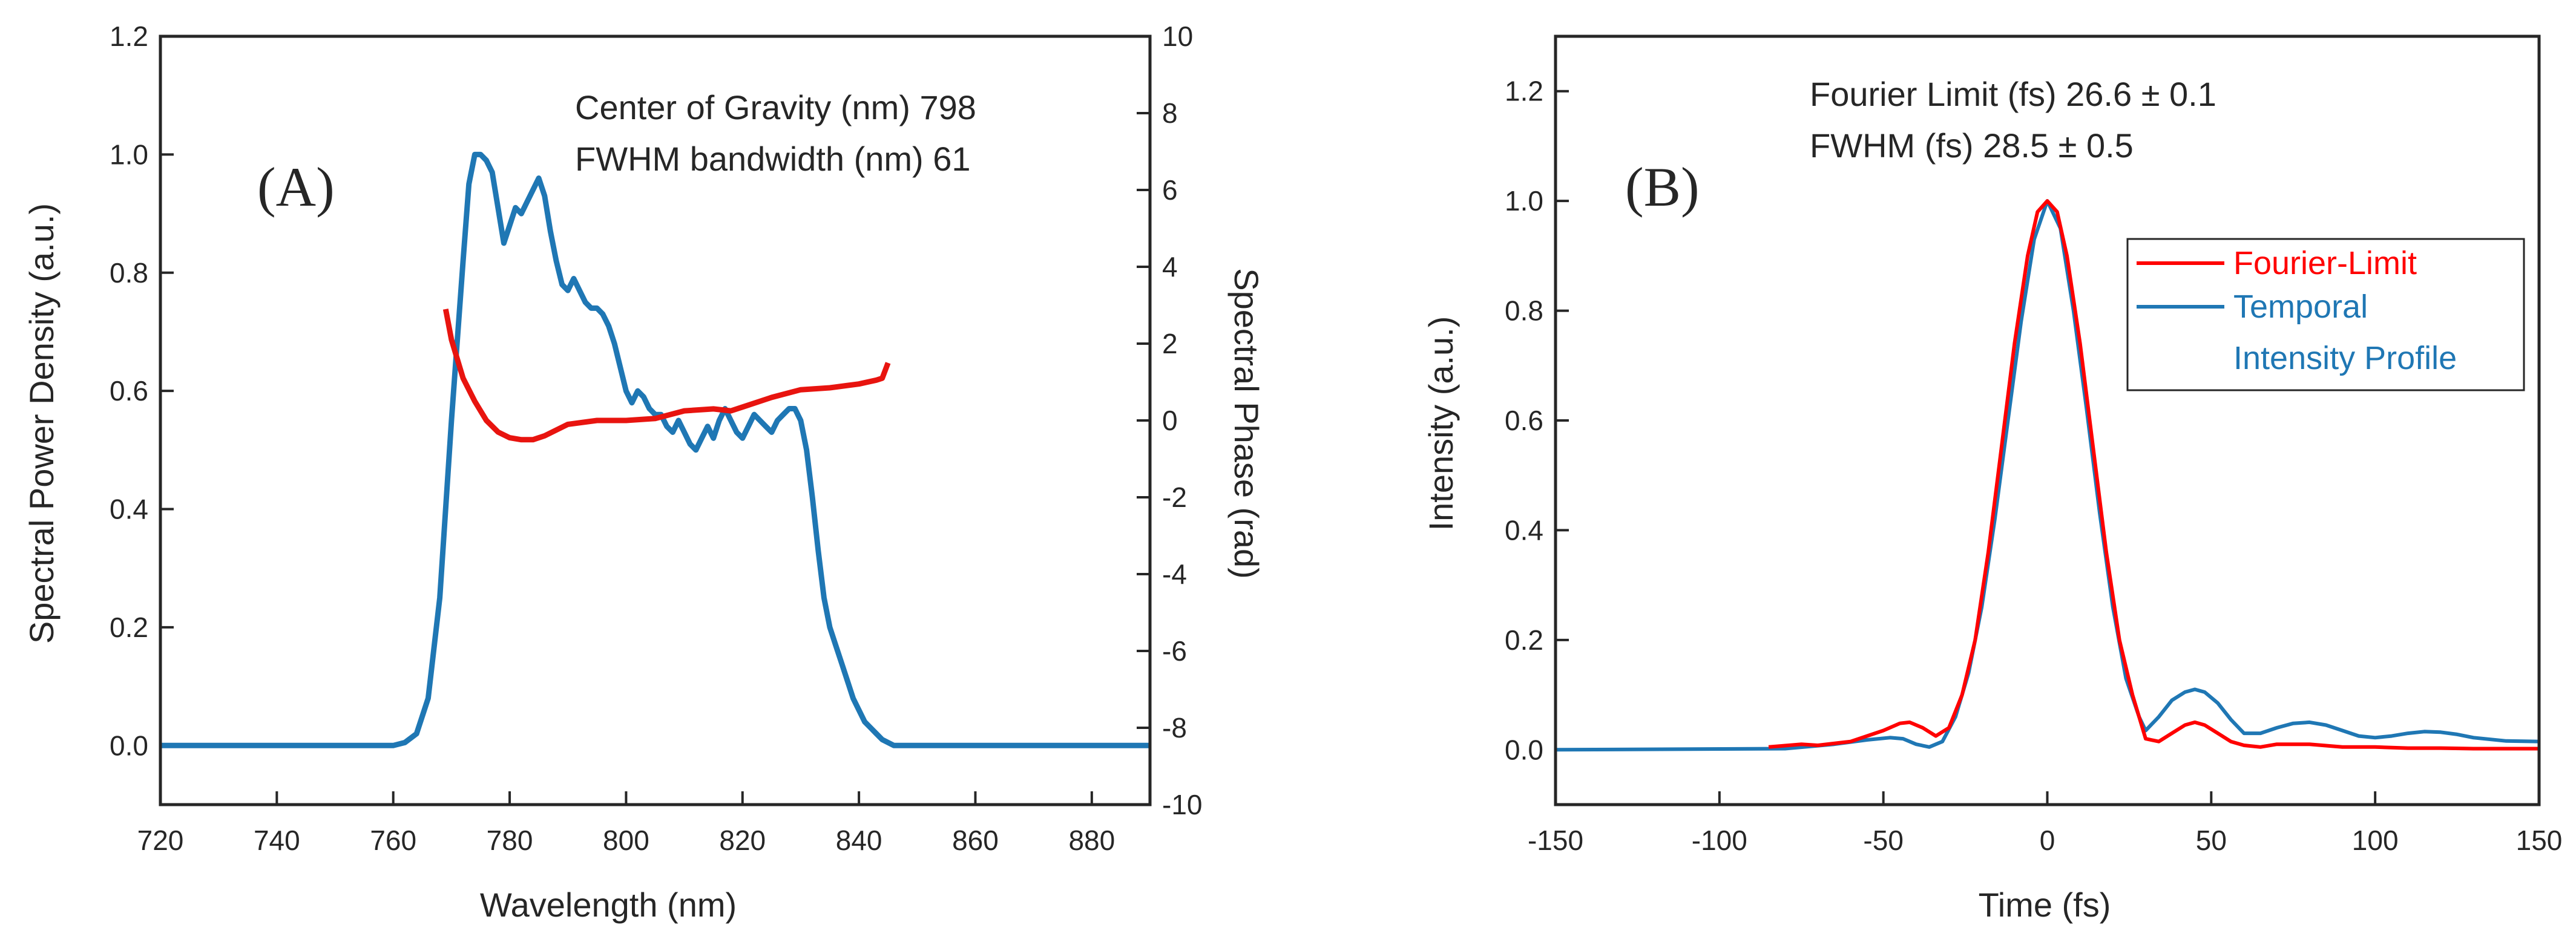 The width and height of the screenshot is (2576, 948). I want to click on x-tick-label: 0, so click(2048, 840).